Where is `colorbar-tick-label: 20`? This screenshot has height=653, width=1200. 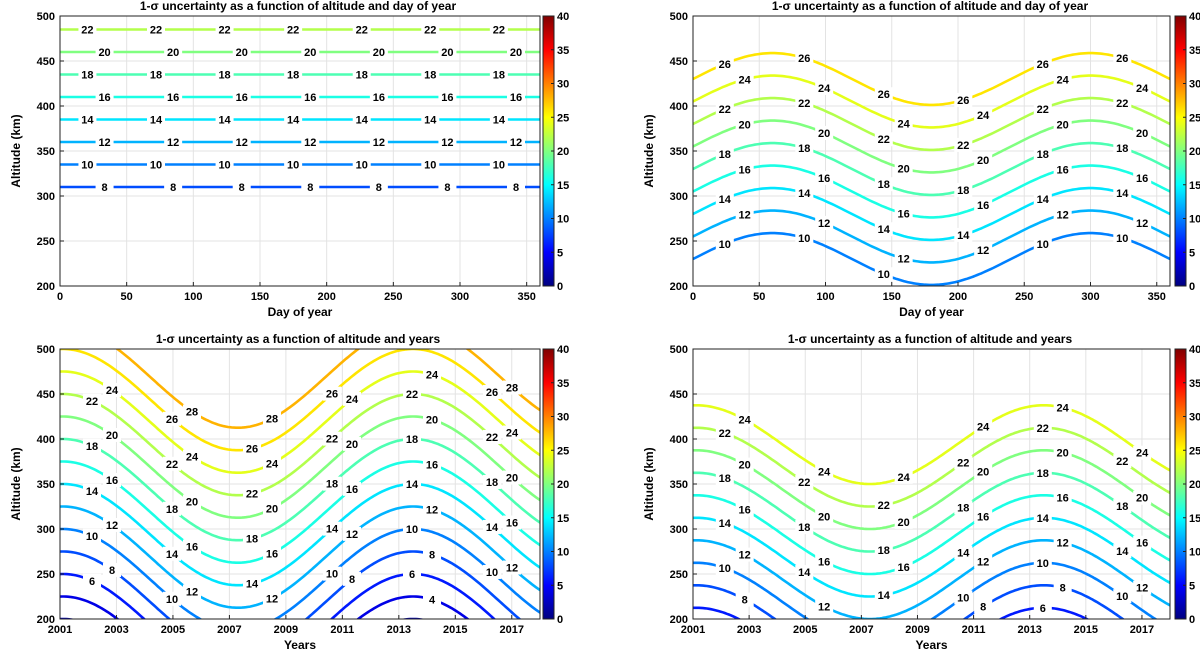
colorbar-tick-label: 20 is located at coordinates (563, 152).